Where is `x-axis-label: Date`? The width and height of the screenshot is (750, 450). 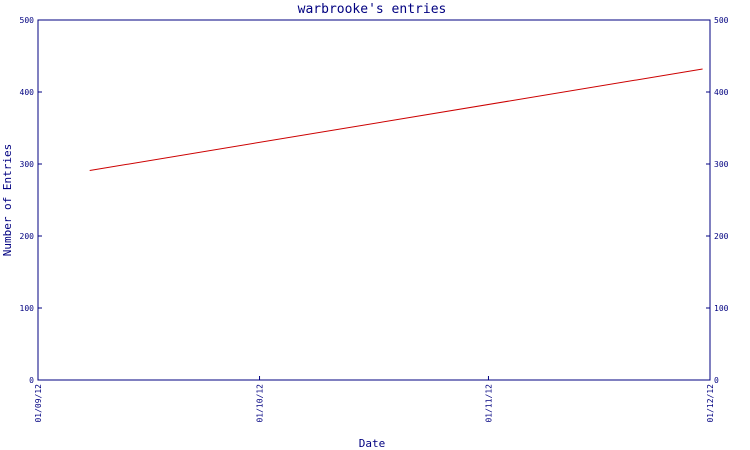
x-axis-label: Date is located at coordinates (372, 443).